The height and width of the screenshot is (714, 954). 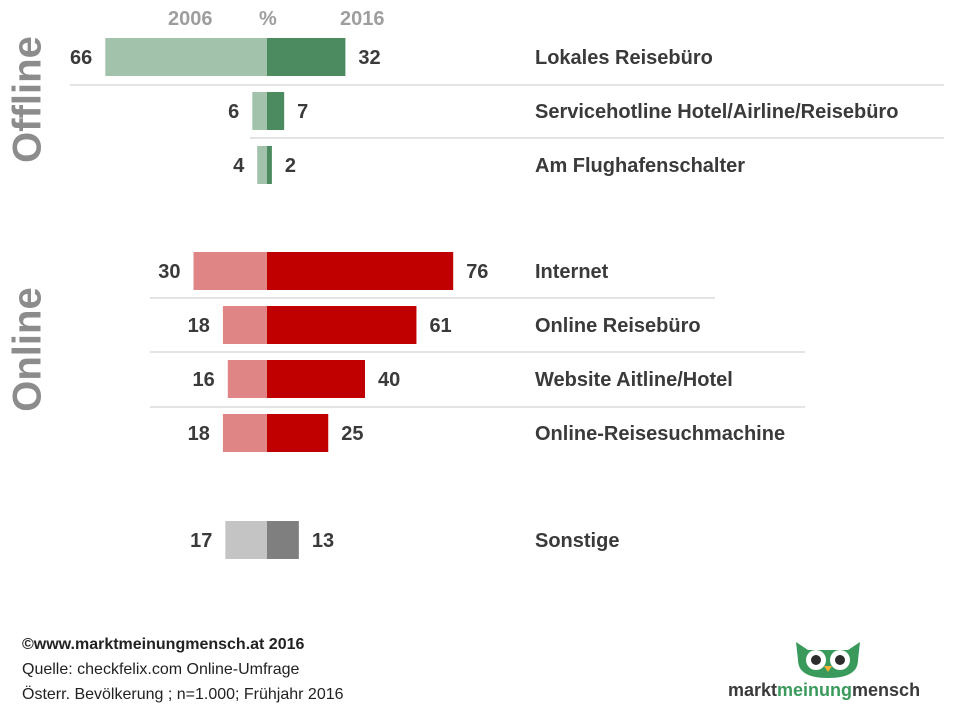 I want to click on header-year-2006: 2006, so click(x=190, y=19).